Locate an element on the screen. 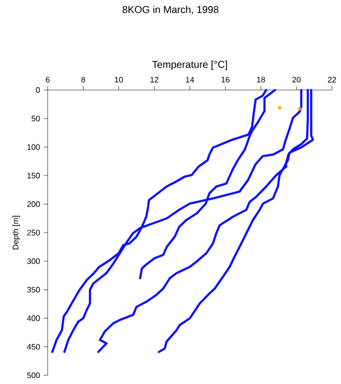  chart-title: 8KOG in March, 1998 is located at coordinates (170, 10).